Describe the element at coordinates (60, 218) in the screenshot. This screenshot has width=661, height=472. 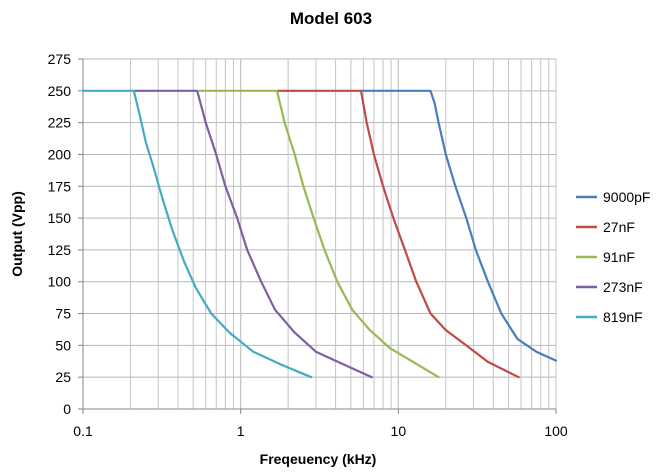
I see `y-tick-label: 150` at that location.